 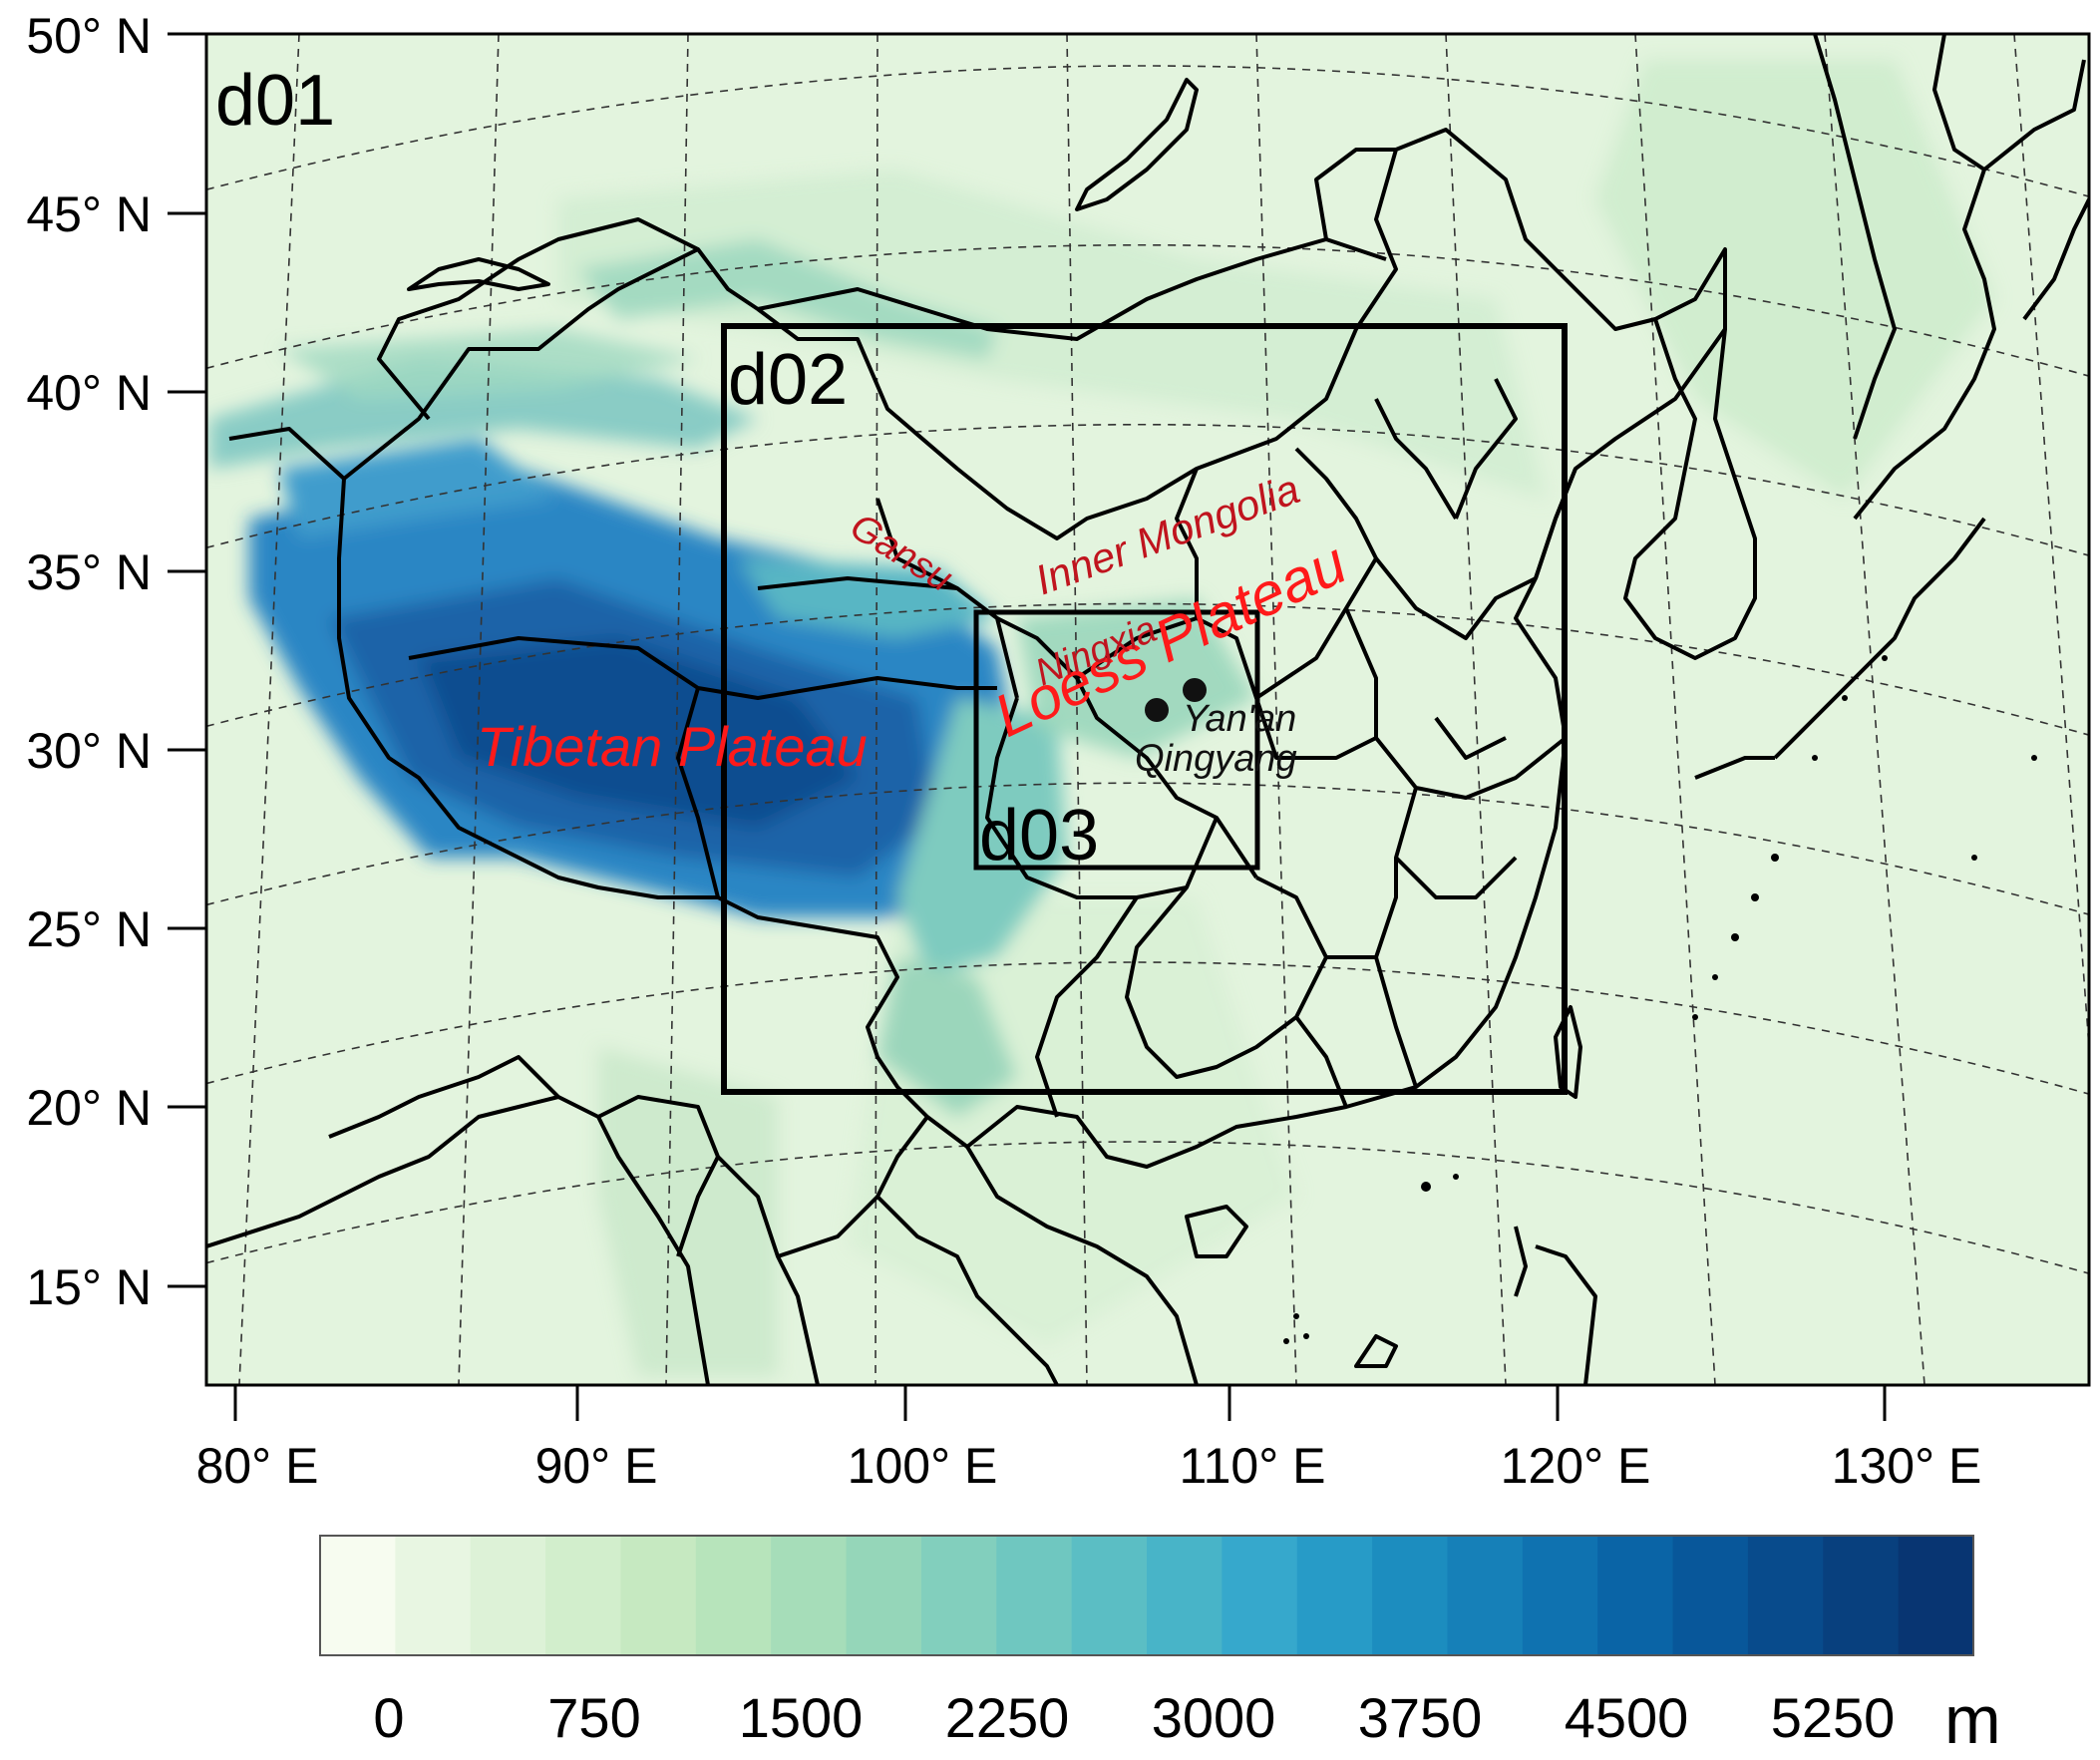 What do you see at coordinates (389, 1717) in the screenshot?
I see `colorbar-tick-label: 0` at bounding box center [389, 1717].